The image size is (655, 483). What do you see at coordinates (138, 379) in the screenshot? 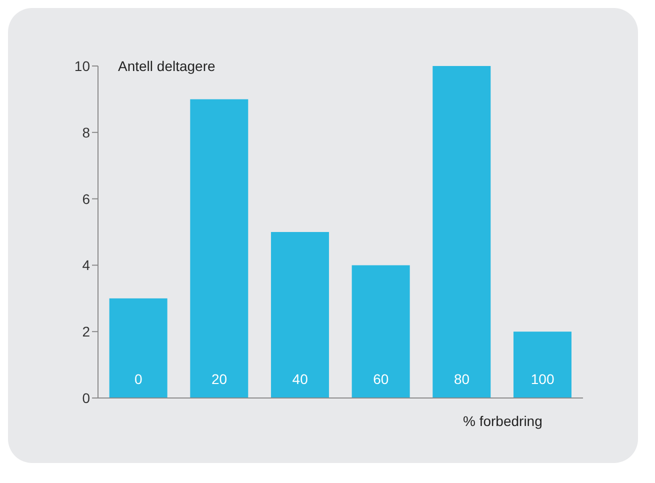
I see `x-tick-label: 0` at bounding box center [138, 379].